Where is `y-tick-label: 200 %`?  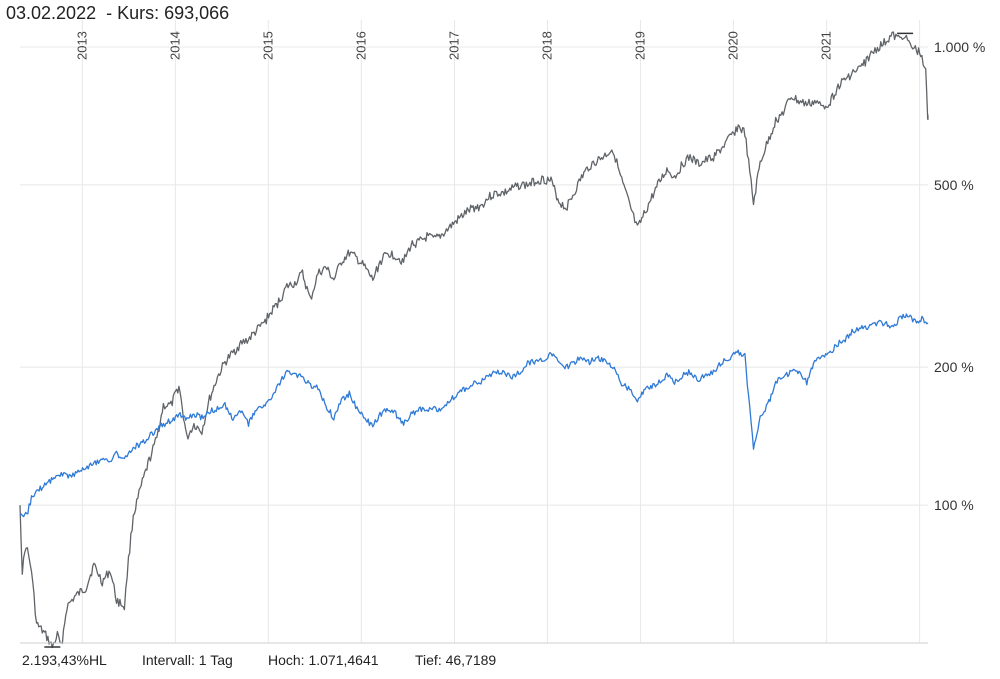
y-tick-label: 200 % is located at coordinates (954, 367).